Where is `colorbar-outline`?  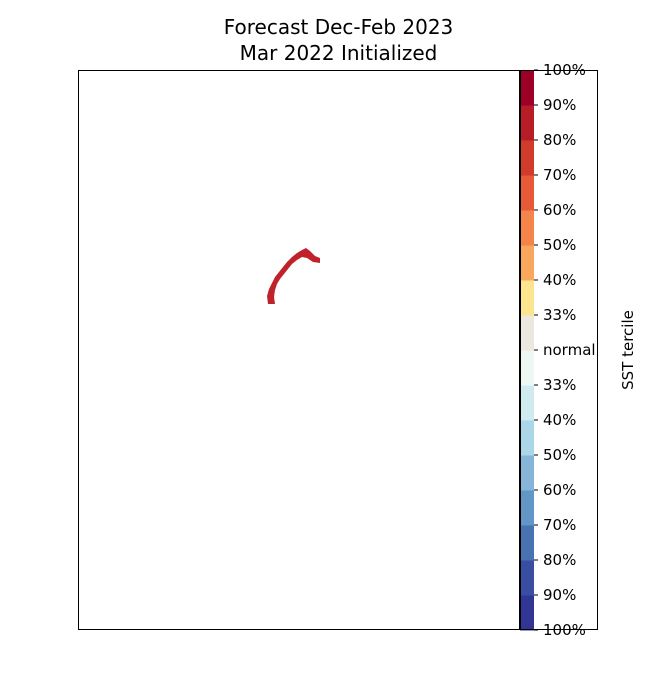 colorbar-outline is located at coordinates (559, 350).